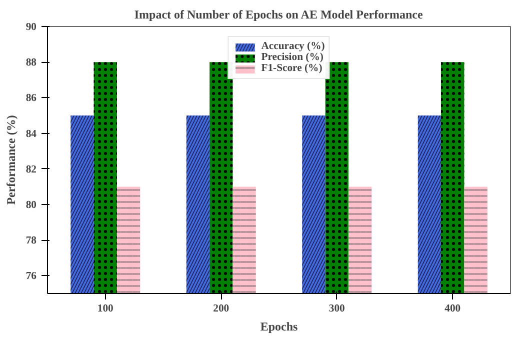 This screenshot has width=520, height=341. Describe the element at coordinates (452, 309) in the screenshot. I see `x-tick-label: 400` at that location.